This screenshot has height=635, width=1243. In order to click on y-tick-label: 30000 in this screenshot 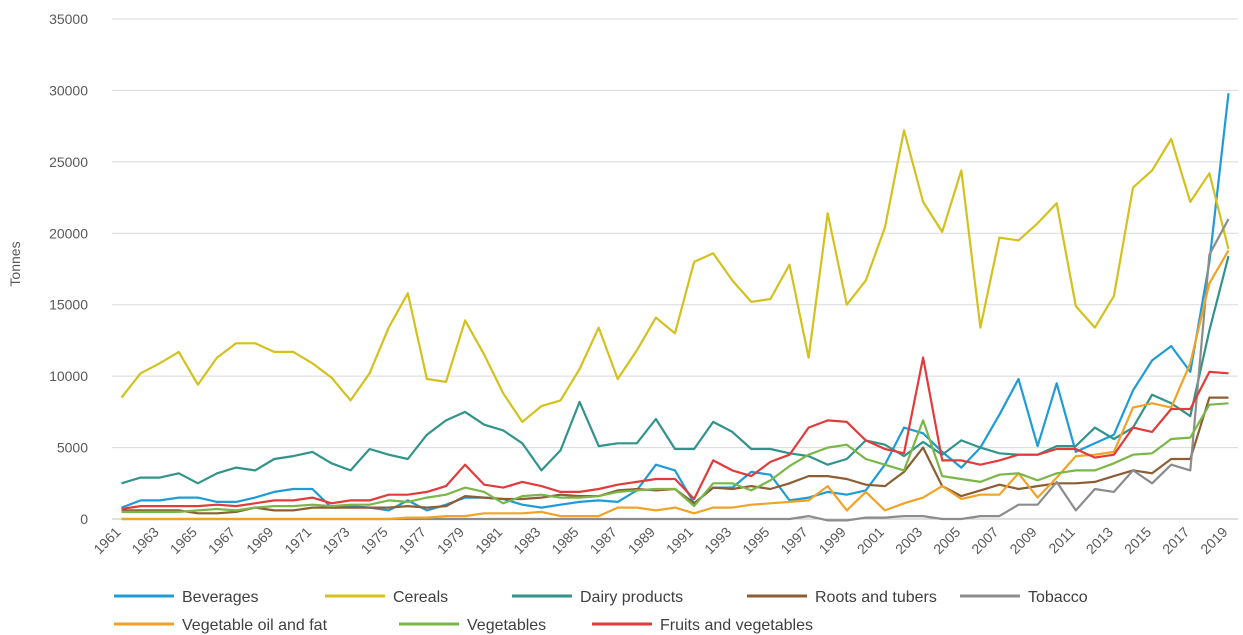, I will do `click(68, 90)`.